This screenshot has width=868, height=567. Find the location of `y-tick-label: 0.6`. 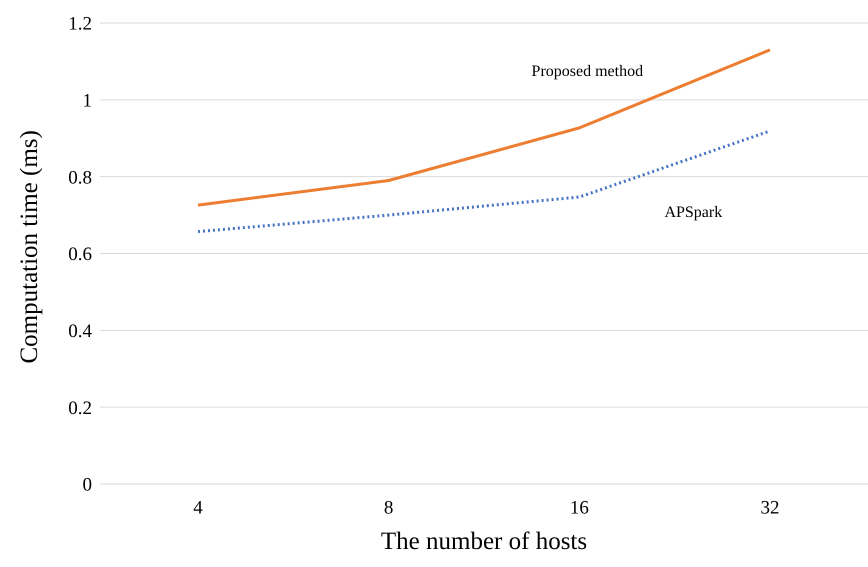

y-tick-label: 0.6 is located at coordinates (80, 255).